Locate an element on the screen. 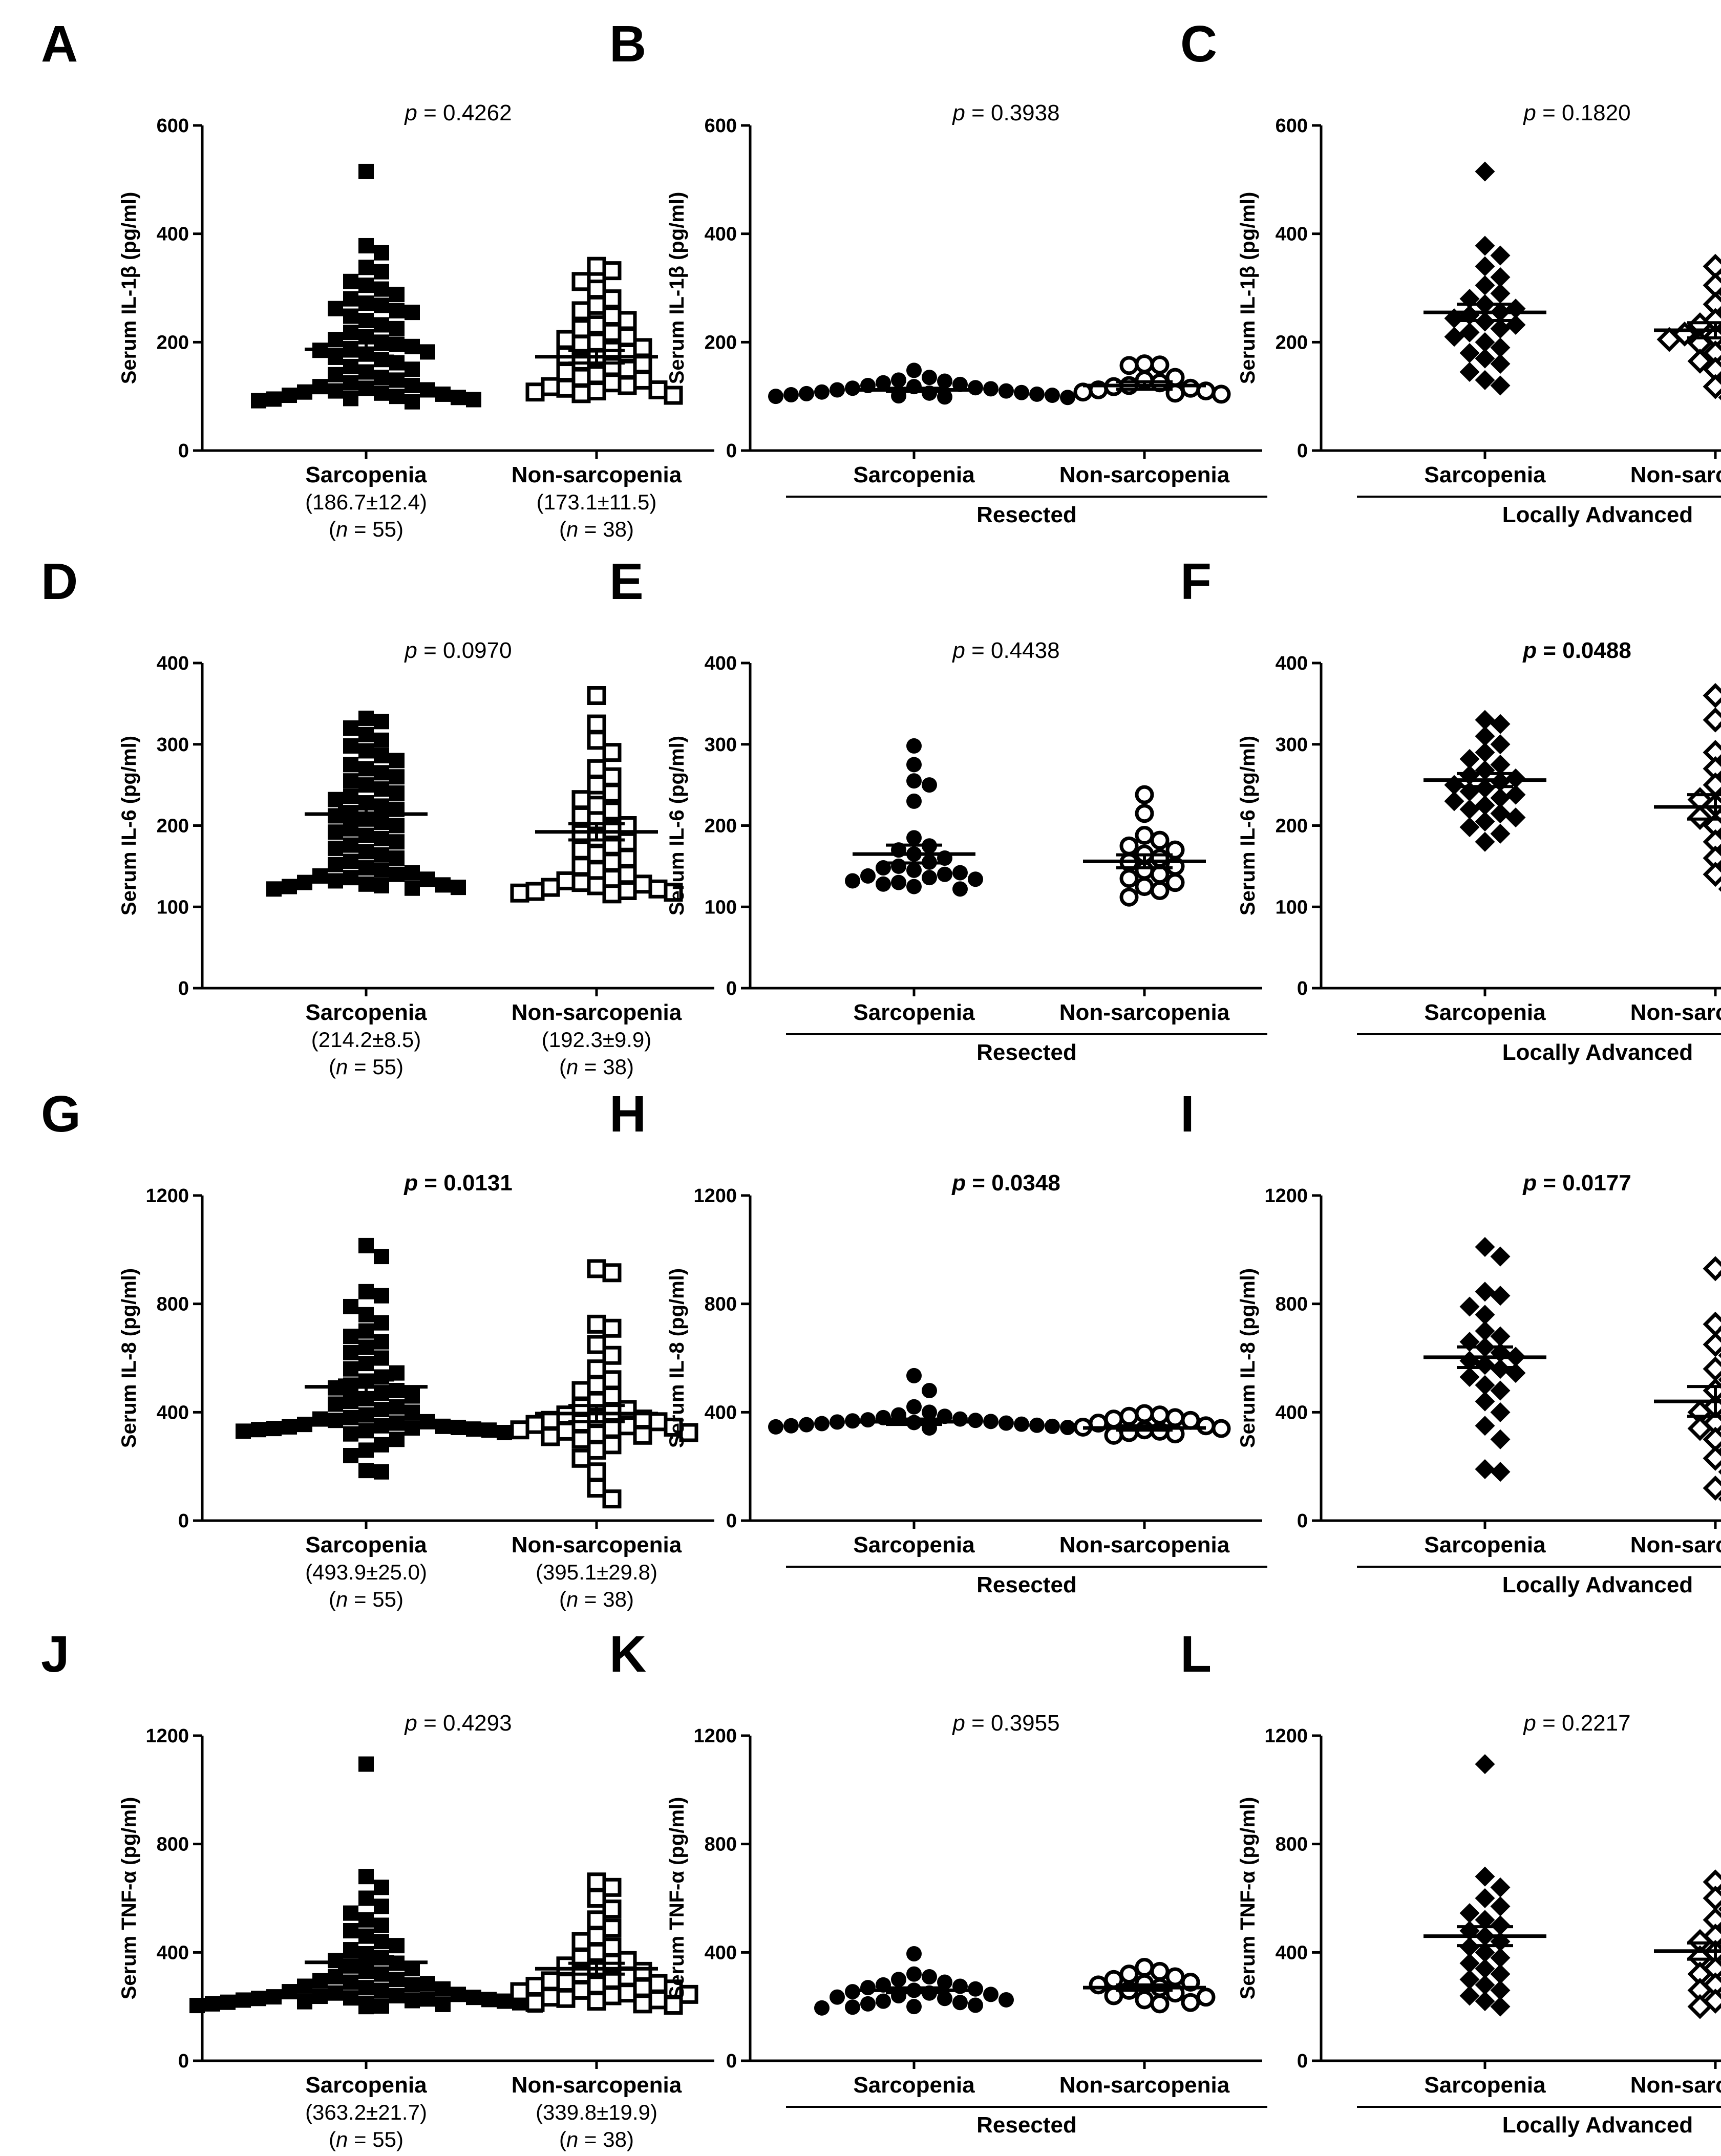 The width and height of the screenshot is (1721, 2156). mean-sem-label: (493.9±25.0) is located at coordinates (366, 1572).